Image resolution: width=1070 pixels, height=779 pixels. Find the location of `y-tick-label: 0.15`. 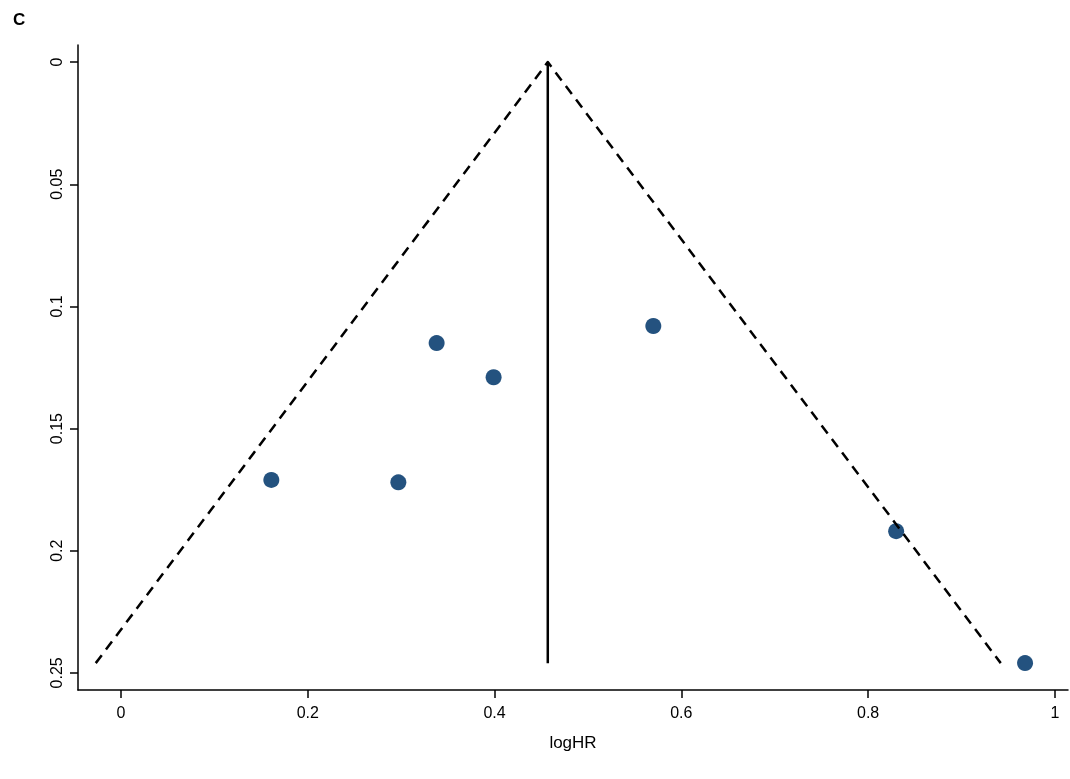

y-tick-label: 0.15 is located at coordinates (56, 428).